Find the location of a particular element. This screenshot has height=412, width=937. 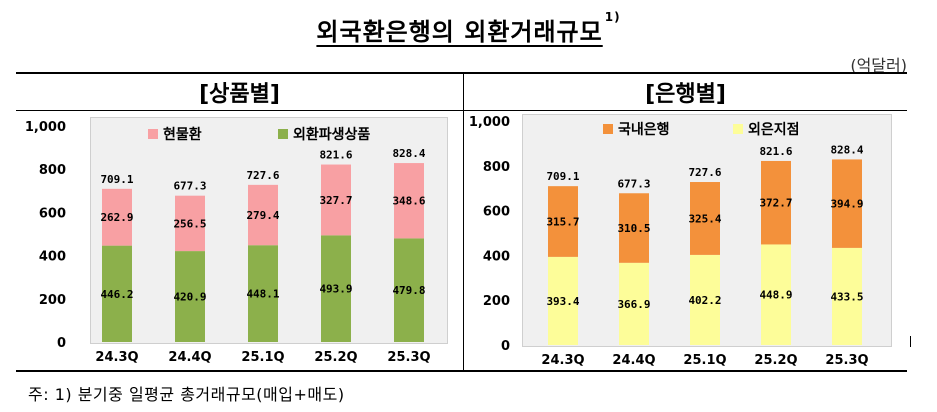

data-label: 325.4 is located at coordinates (704, 218).